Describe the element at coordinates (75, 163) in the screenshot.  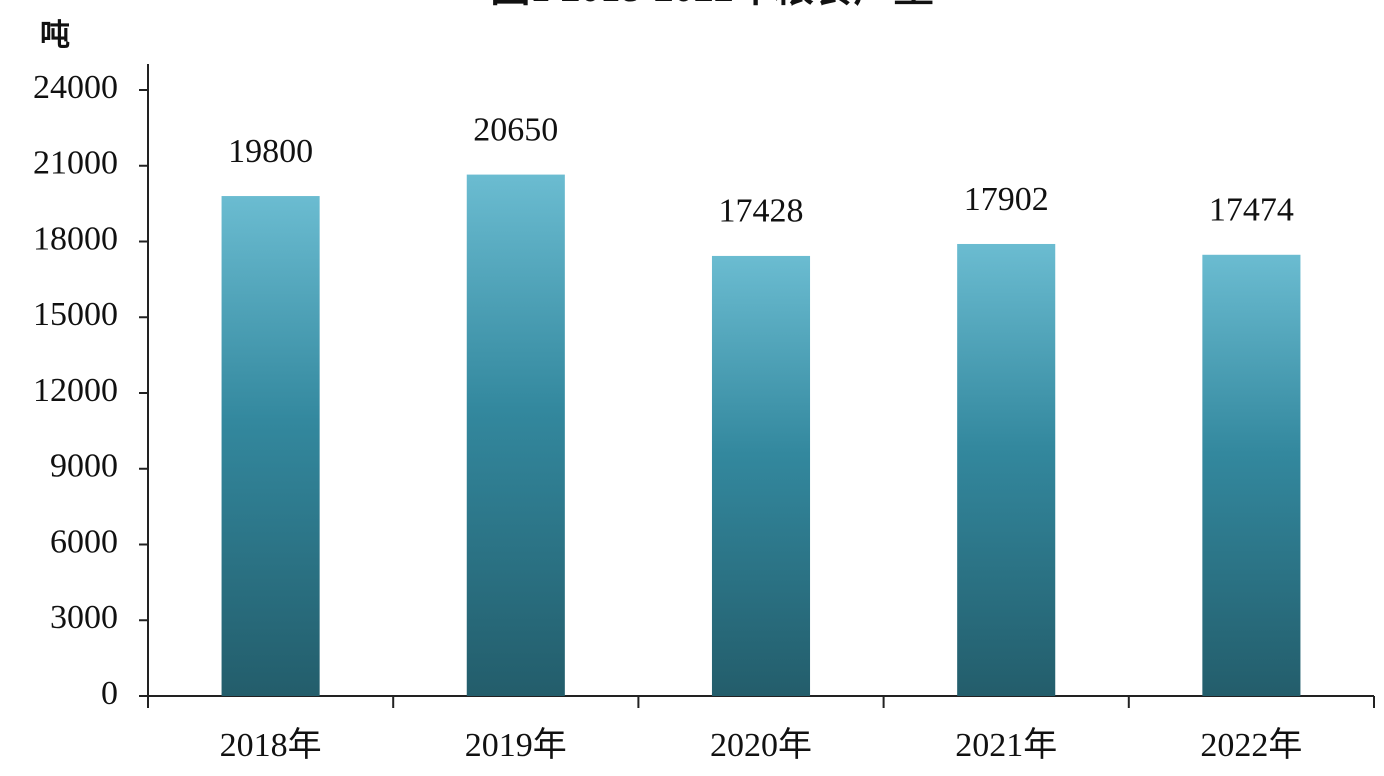
I see `y-tick-label: 21000` at that location.